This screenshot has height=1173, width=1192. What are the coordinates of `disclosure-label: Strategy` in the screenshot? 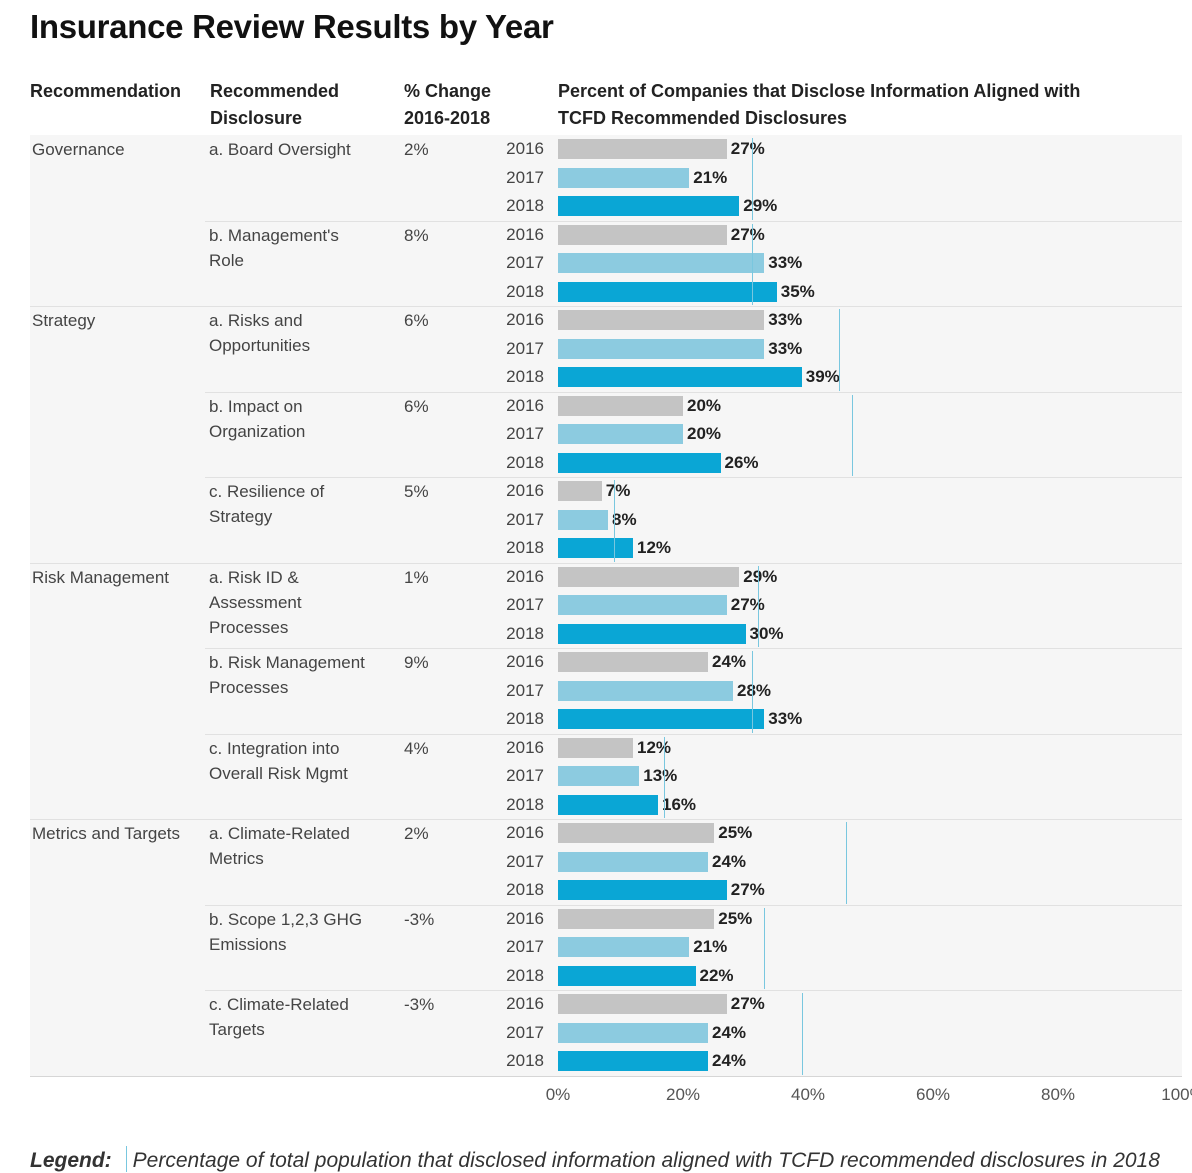 It's located at (241, 516).